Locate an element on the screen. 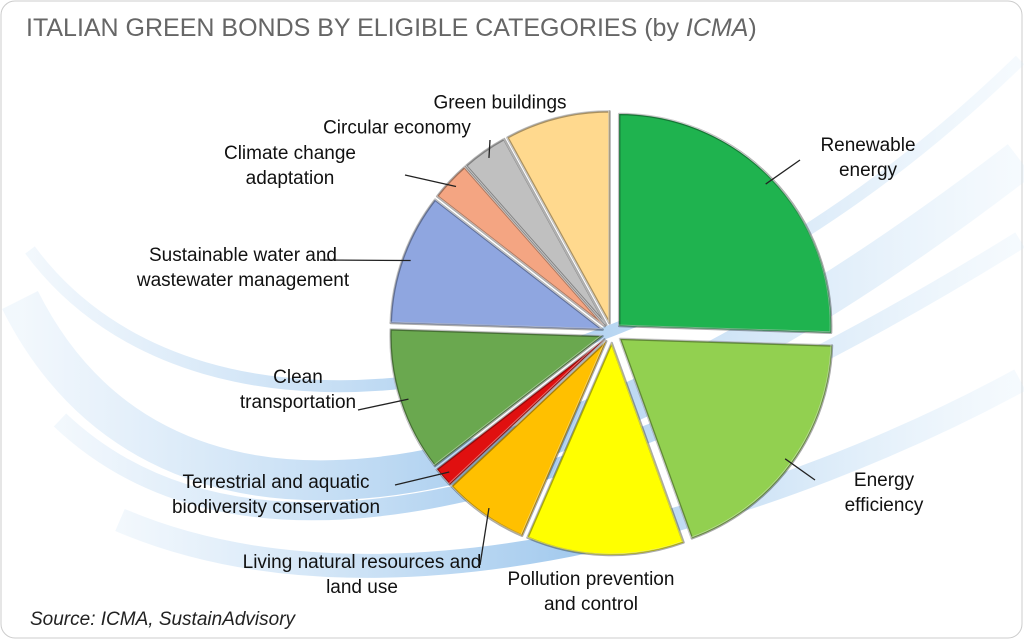 This screenshot has width=1024, height=640. title-emphasis: ICMA is located at coordinates (717, 28).